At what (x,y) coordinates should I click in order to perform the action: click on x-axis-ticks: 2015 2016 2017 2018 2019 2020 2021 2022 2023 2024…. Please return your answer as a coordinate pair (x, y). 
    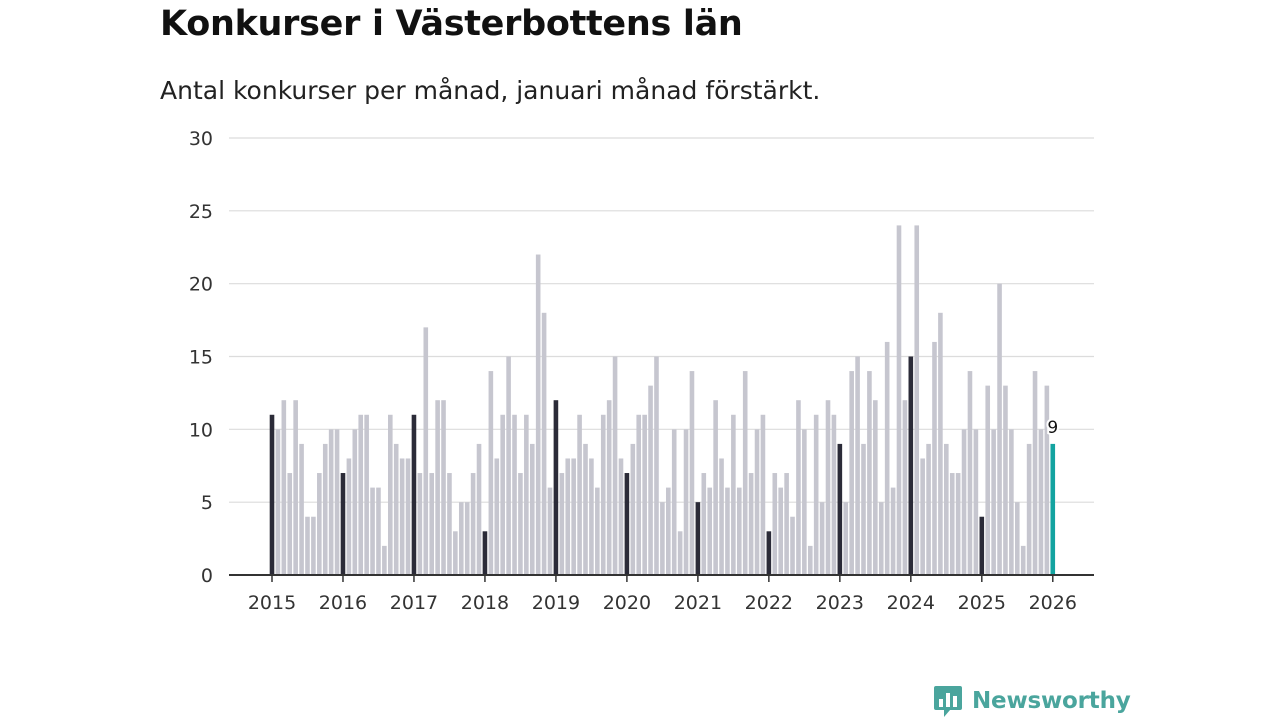
    Looking at the image, I should click on (661, 594).